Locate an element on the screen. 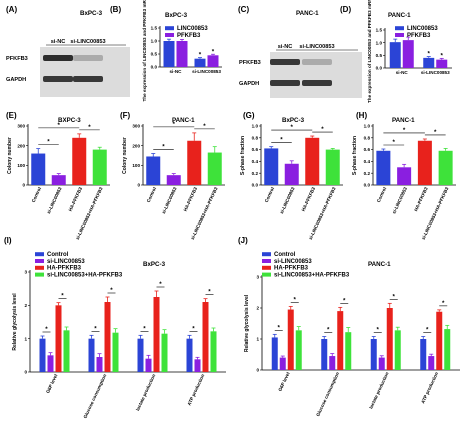 Image resolution: width=474 pixels, height=427 pixels. x-tick-label: si-LINC00853 is located at coordinates (435, 72).